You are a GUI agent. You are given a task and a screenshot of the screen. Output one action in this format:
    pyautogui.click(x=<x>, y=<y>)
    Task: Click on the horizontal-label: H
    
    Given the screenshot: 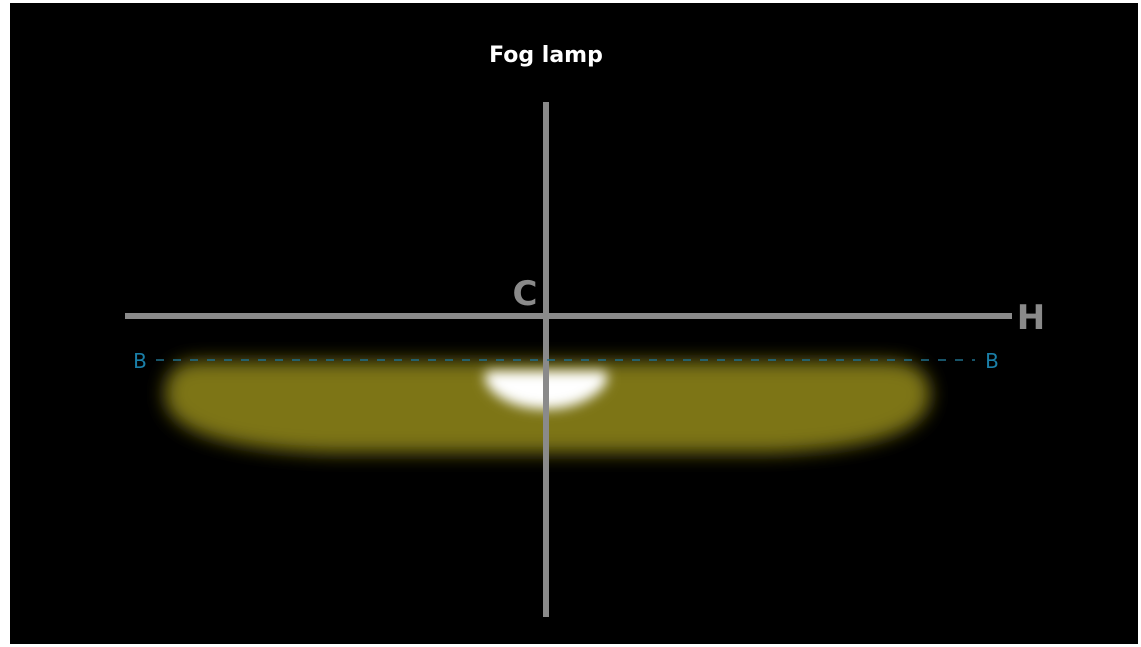 What is the action you would take?
    pyautogui.click(x=1031, y=318)
    